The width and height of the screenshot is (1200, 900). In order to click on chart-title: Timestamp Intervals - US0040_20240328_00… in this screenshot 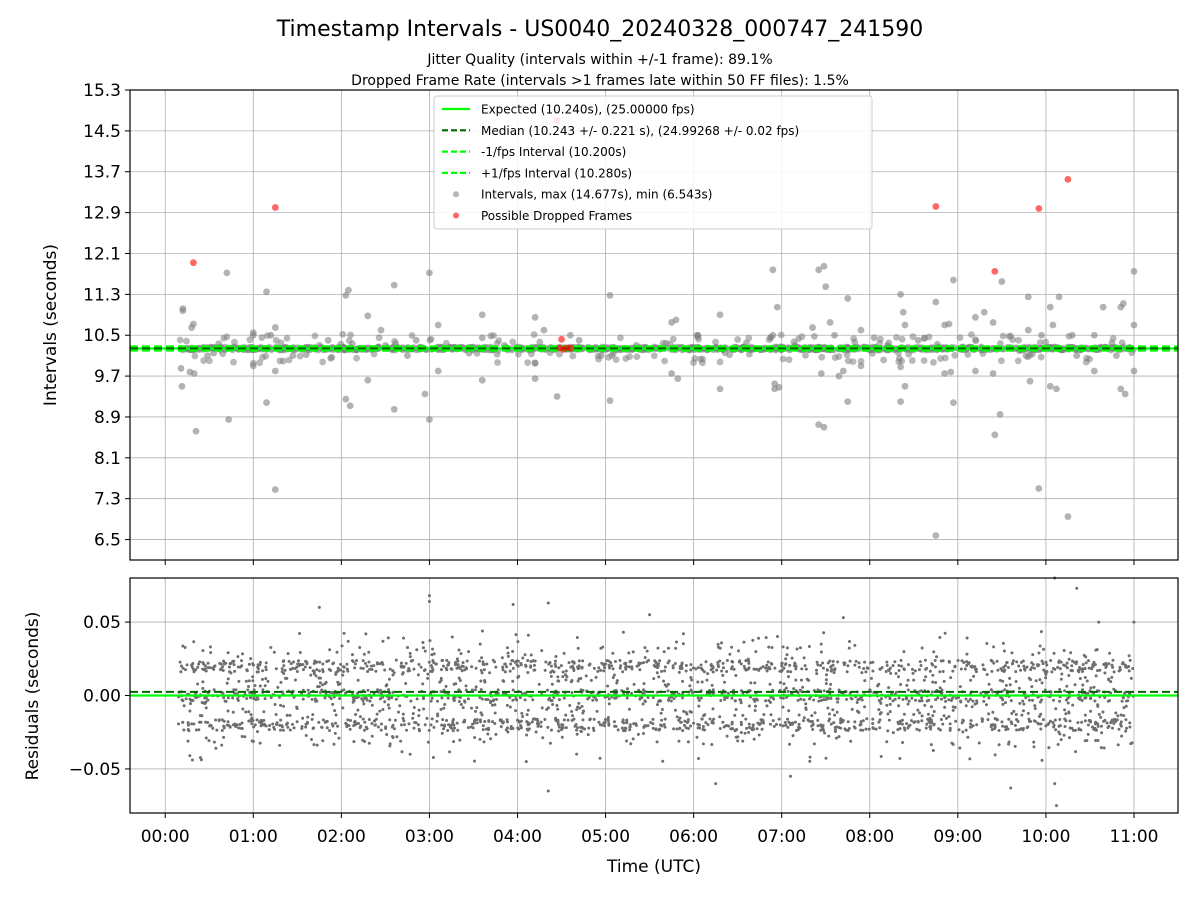, I will do `click(599, 29)`.